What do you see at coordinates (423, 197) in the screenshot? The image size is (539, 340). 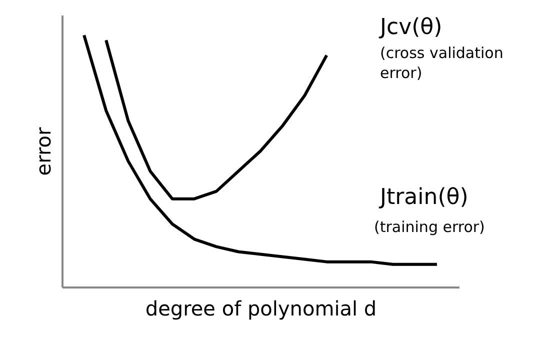 I see `annotation: Jtrain(θ)` at bounding box center [423, 197].